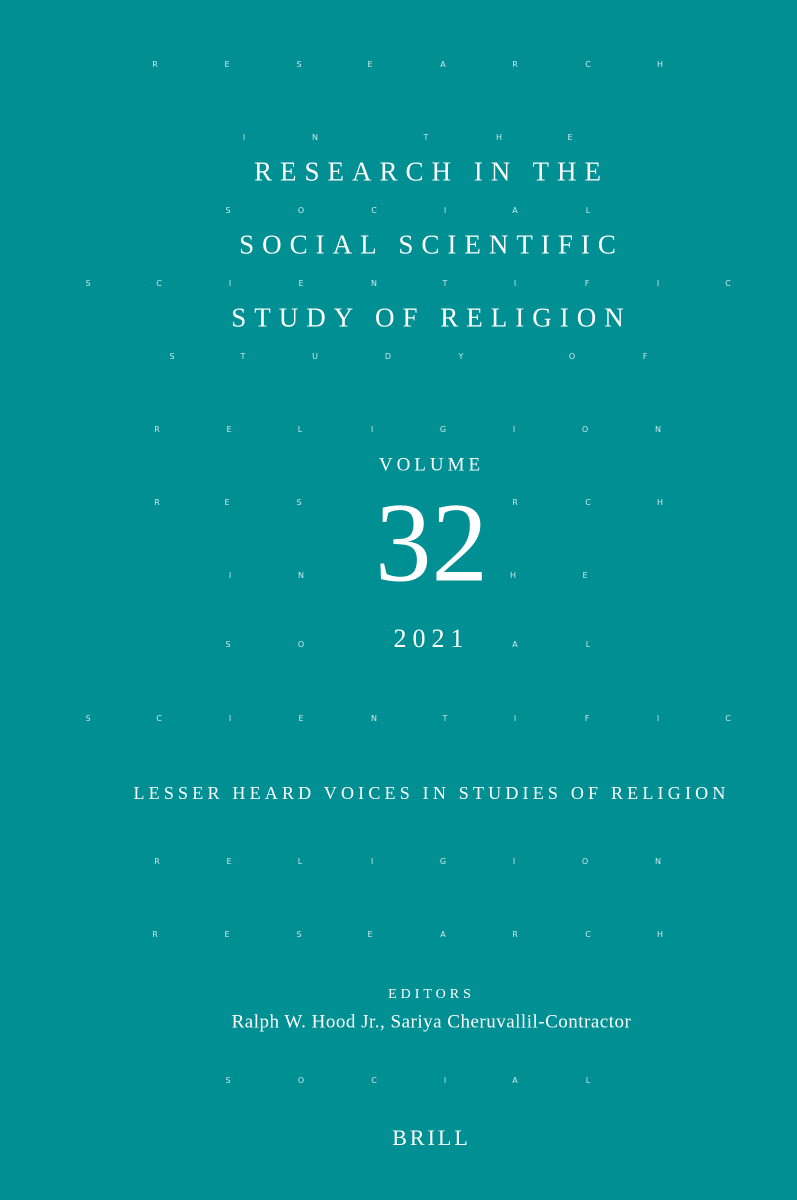  What do you see at coordinates (431, 543) in the screenshot?
I see `volume-number: 32` at bounding box center [431, 543].